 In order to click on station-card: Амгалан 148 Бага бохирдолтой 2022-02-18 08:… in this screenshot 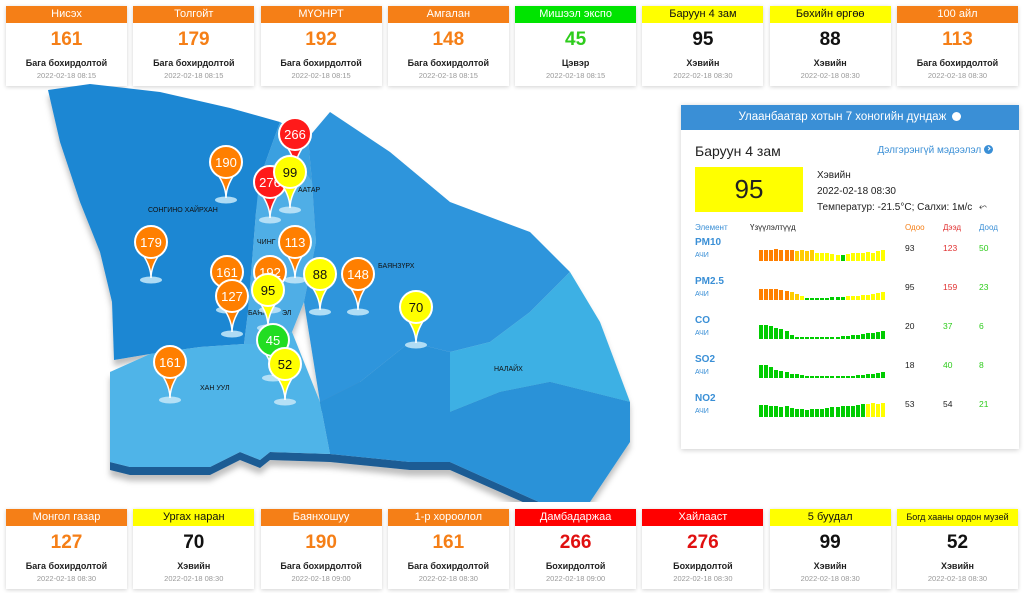, I will do `click(448, 46)`.